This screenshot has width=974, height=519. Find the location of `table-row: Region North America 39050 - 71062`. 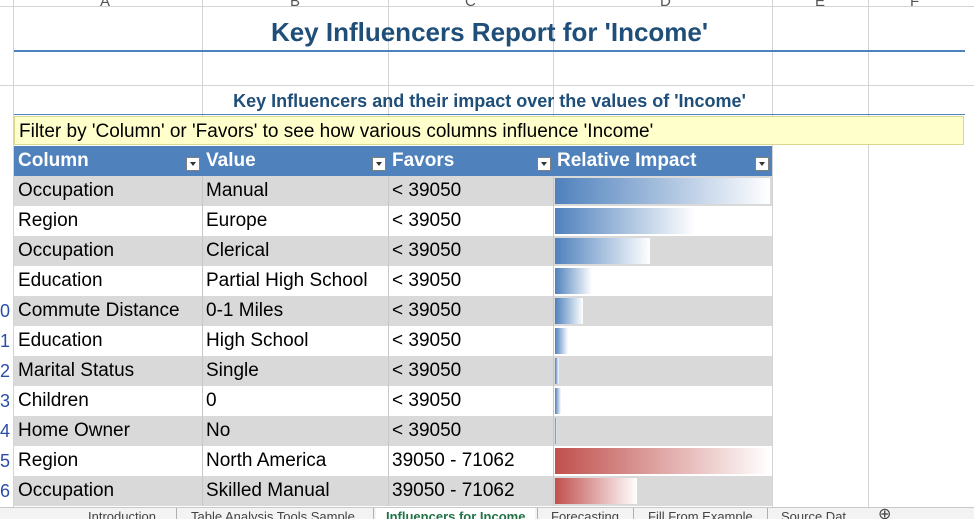

table-row: Region North America 39050 - 71062 is located at coordinates (393, 461).